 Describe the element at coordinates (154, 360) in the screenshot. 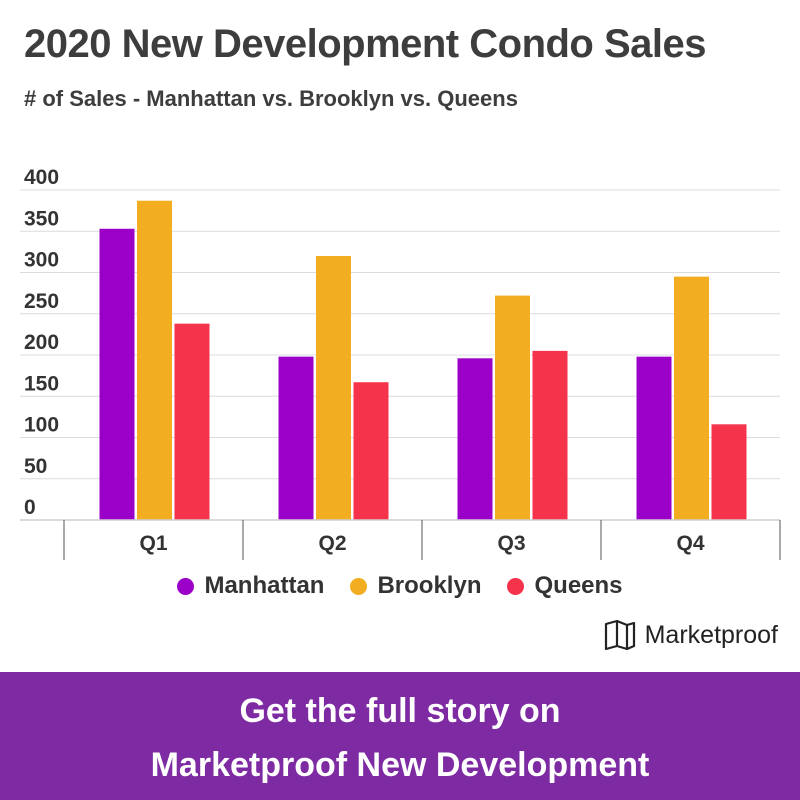

I see `bar-brooklyn-q1` at that location.